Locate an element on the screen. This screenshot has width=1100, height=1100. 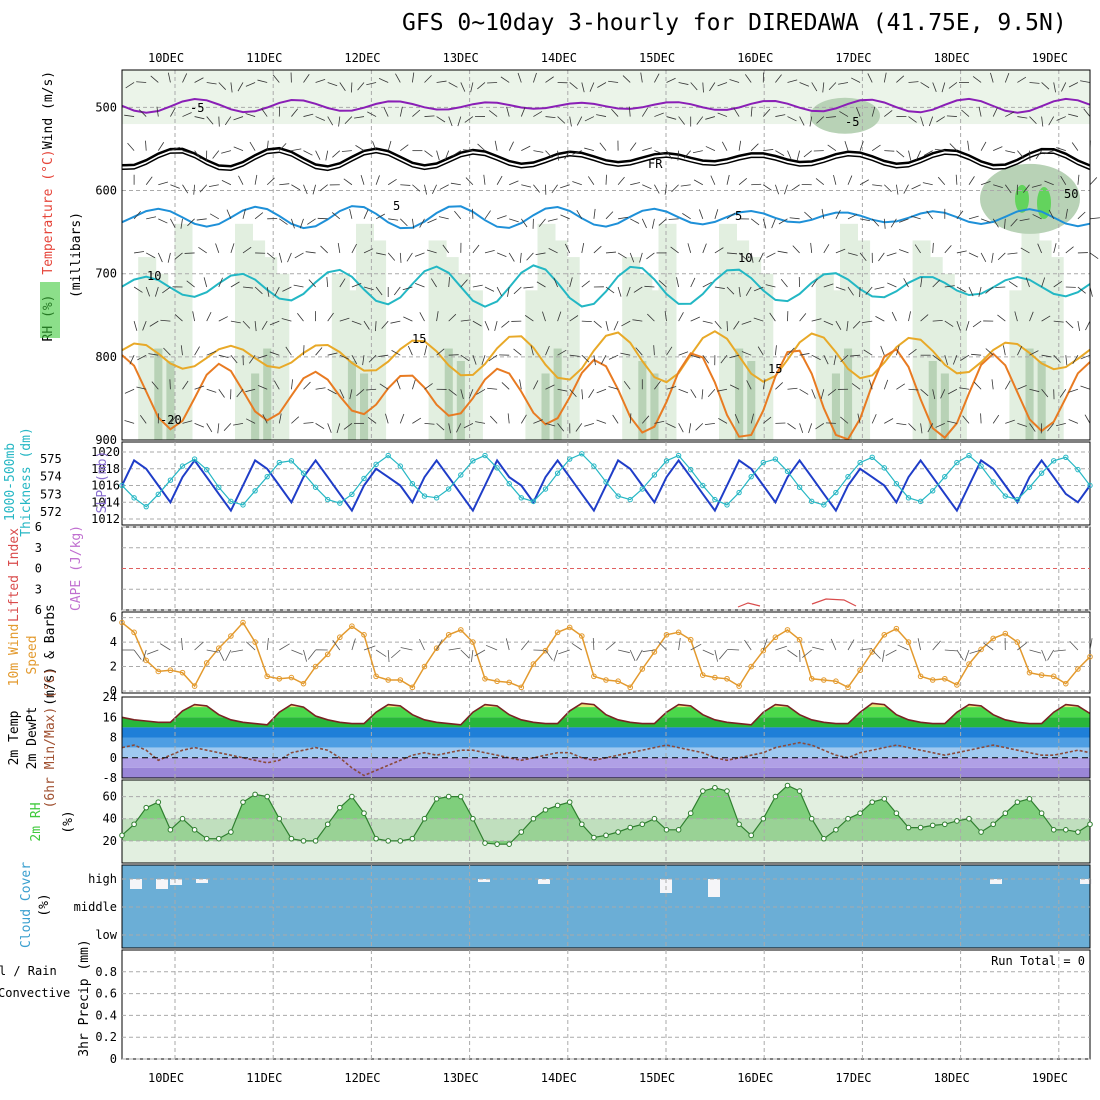
date-label-top: 10DEC is located at coordinates (166, 58).